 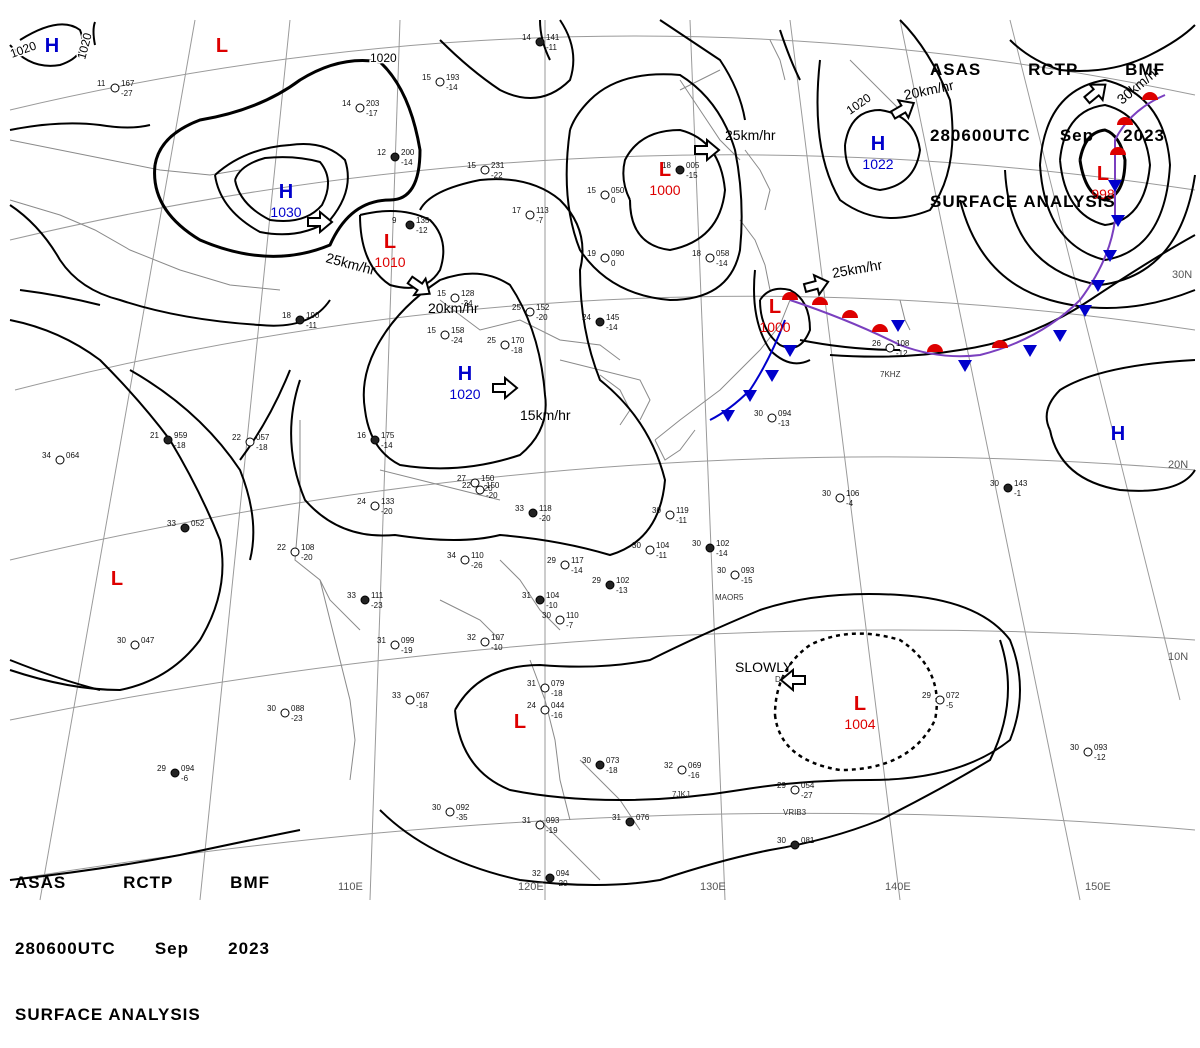 What do you see at coordinates (750, 135) in the screenshot?
I see `motion-label: 25km/hr` at bounding box center [750, 135].